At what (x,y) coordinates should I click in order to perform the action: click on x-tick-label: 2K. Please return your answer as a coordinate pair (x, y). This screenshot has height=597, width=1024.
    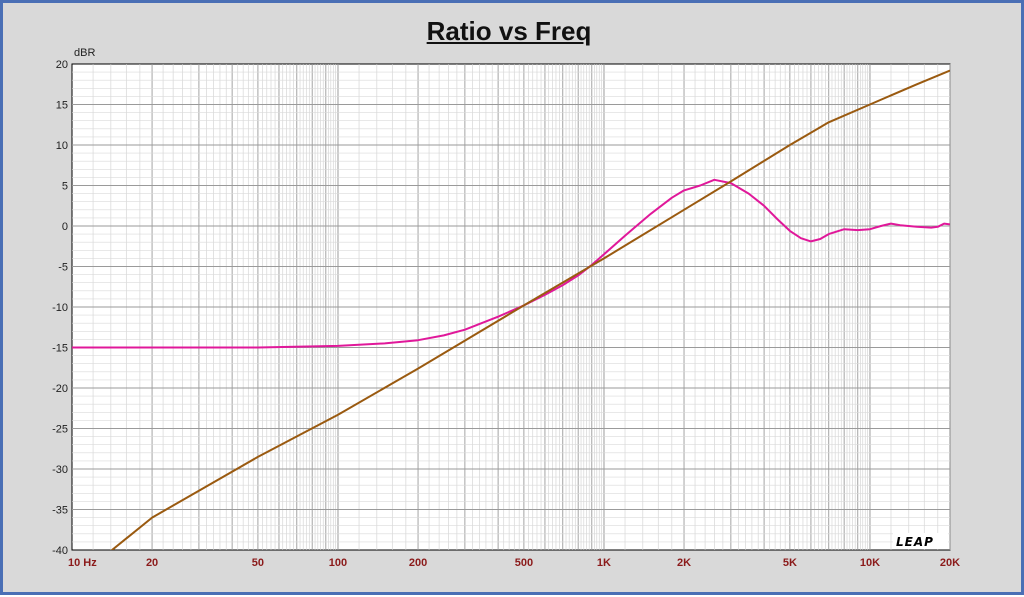
    Looking at the image, I should click on (684, 563).